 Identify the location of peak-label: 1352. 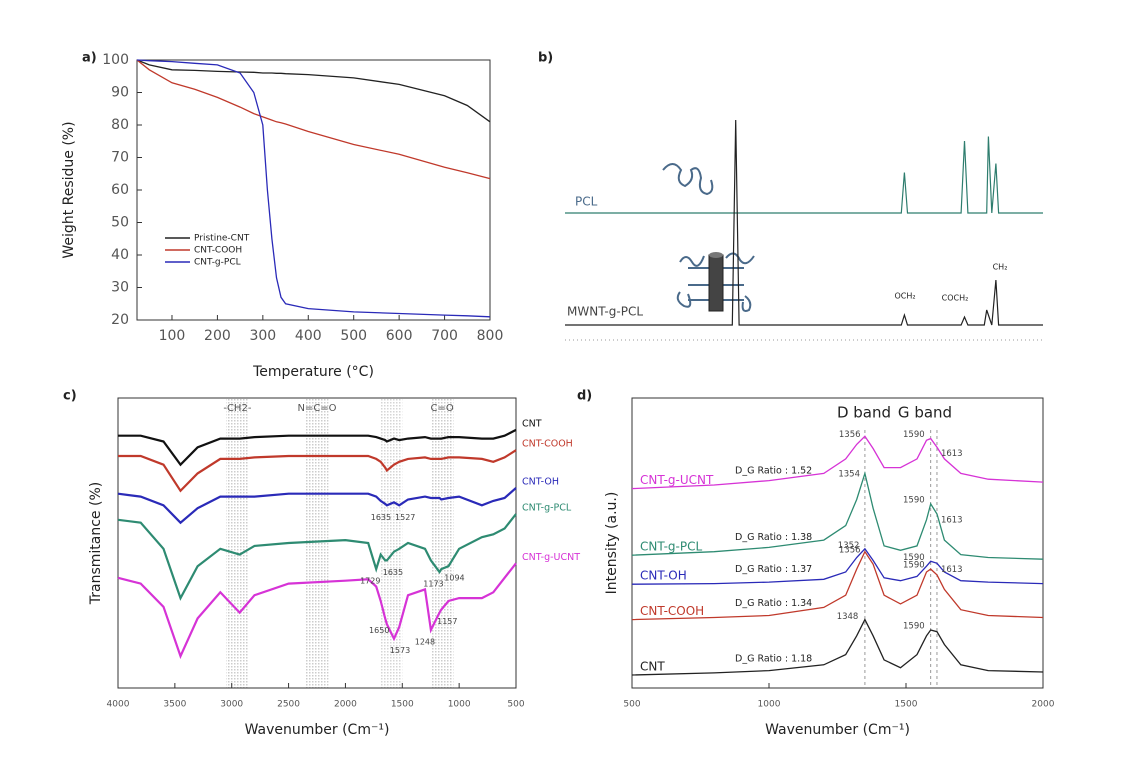
(849, 546).